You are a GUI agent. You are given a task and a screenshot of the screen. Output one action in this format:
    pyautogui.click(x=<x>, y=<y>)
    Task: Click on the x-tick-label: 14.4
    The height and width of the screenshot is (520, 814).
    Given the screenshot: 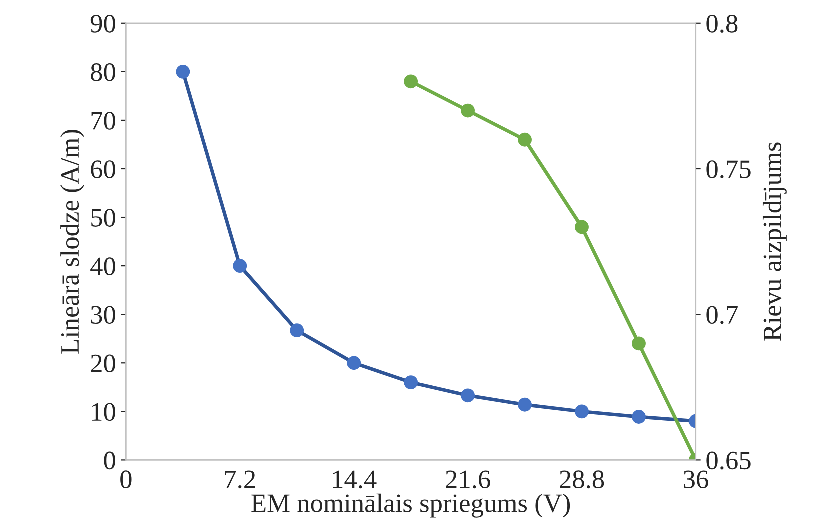 What is the action you would take?
    pyautogui.click(x=355, y=479)
    